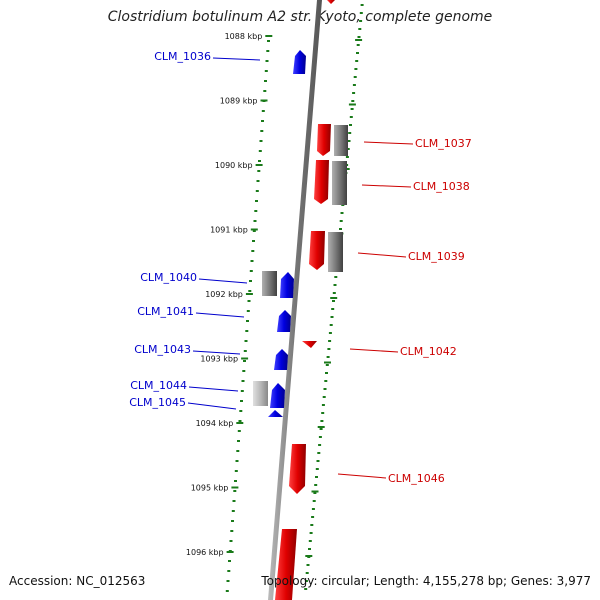 The width and height of the screenshot is (600, 600). I want to click on gene-arrow-top, so click(331, 2).